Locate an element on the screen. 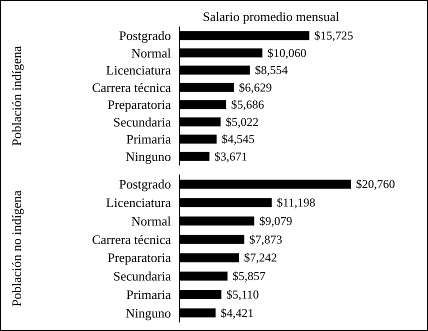 Image resolution: width=428 pixels, height=331 pixels. data-label: $6,629 is located at coordinates (255, 87).